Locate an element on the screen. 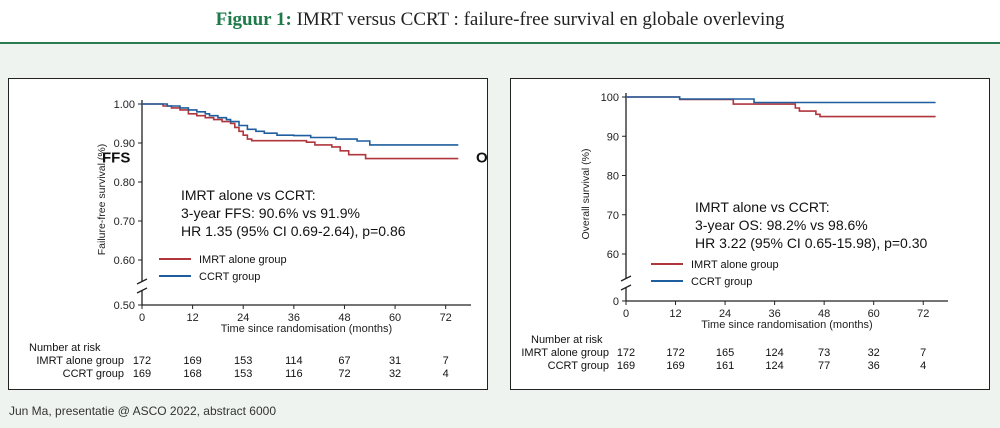  figure-label: Figuur 1: is located at coordinates (253, 19).